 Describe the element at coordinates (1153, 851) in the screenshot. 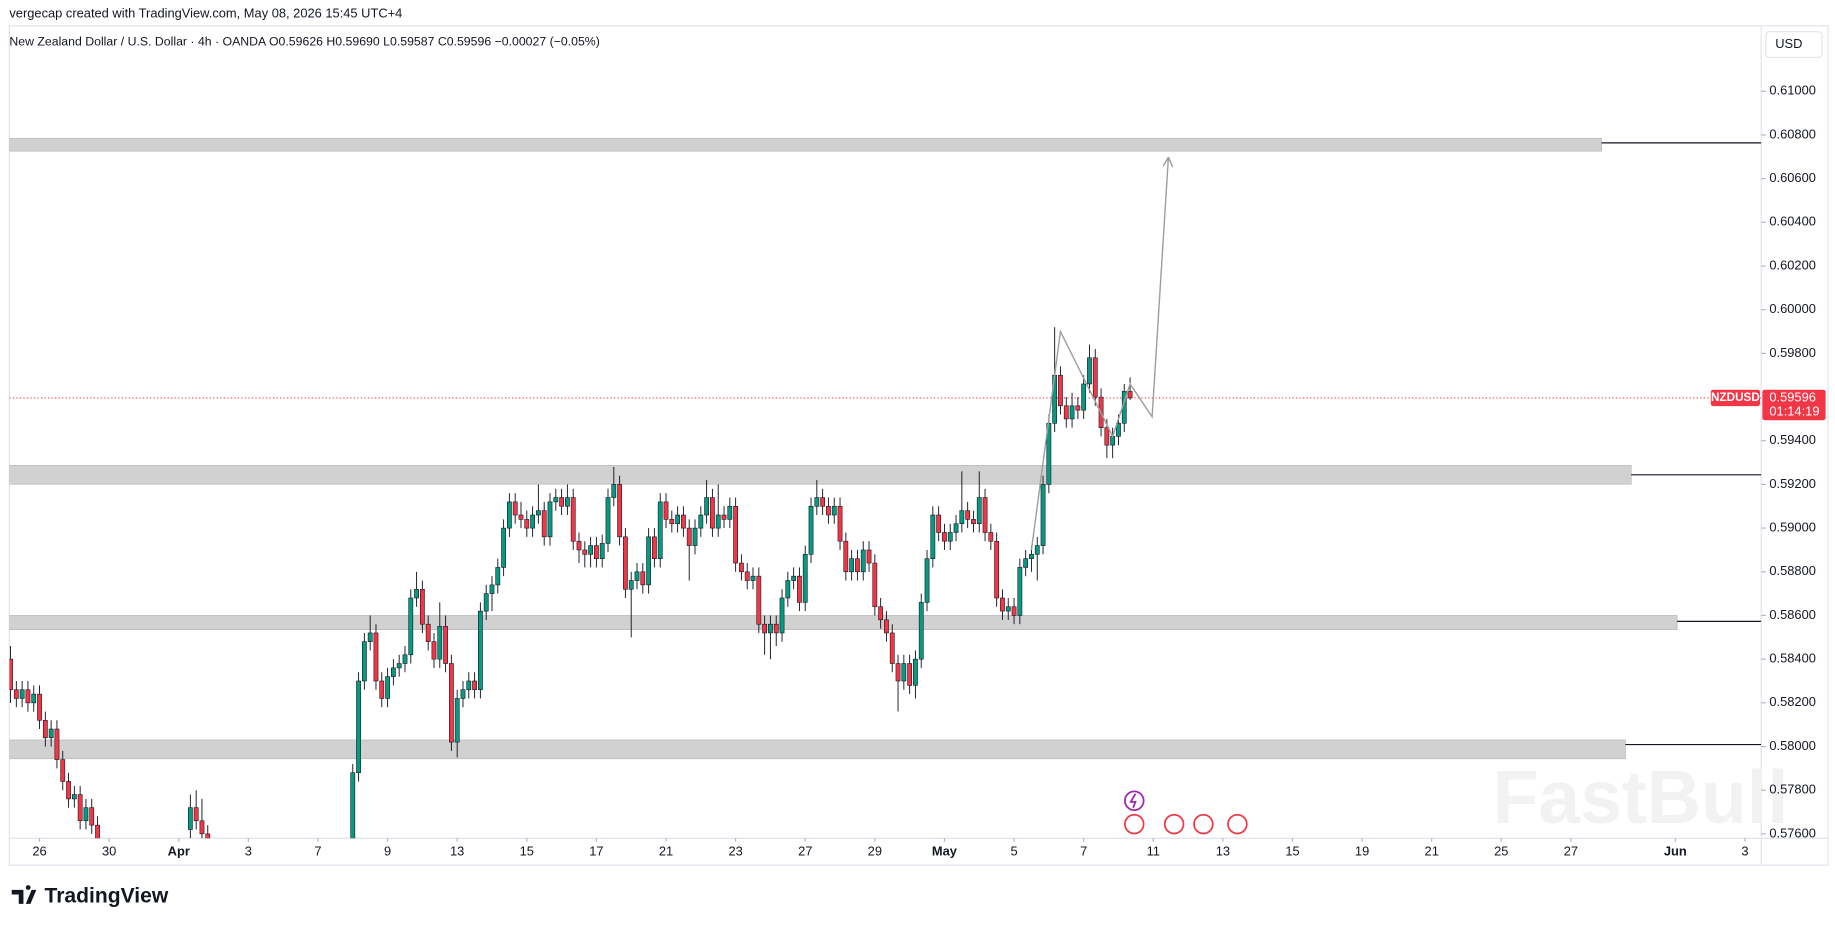

I see `x-tick-label: 11` at that location.